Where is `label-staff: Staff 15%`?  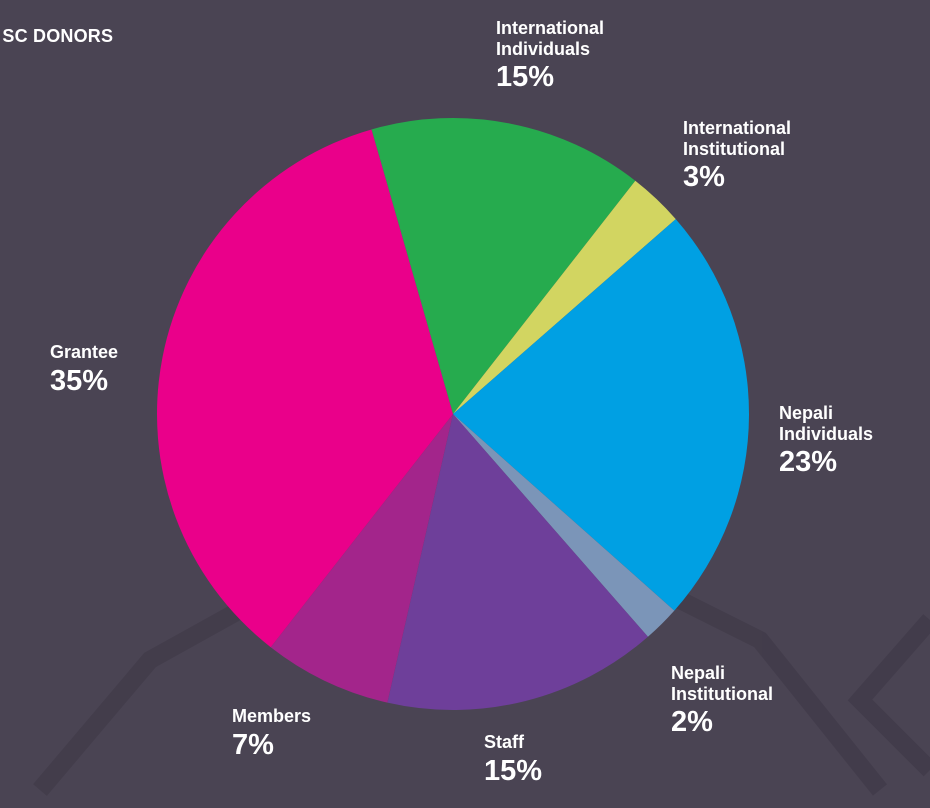 label-staff: Staff 15% is located at coordinates (513, 760).